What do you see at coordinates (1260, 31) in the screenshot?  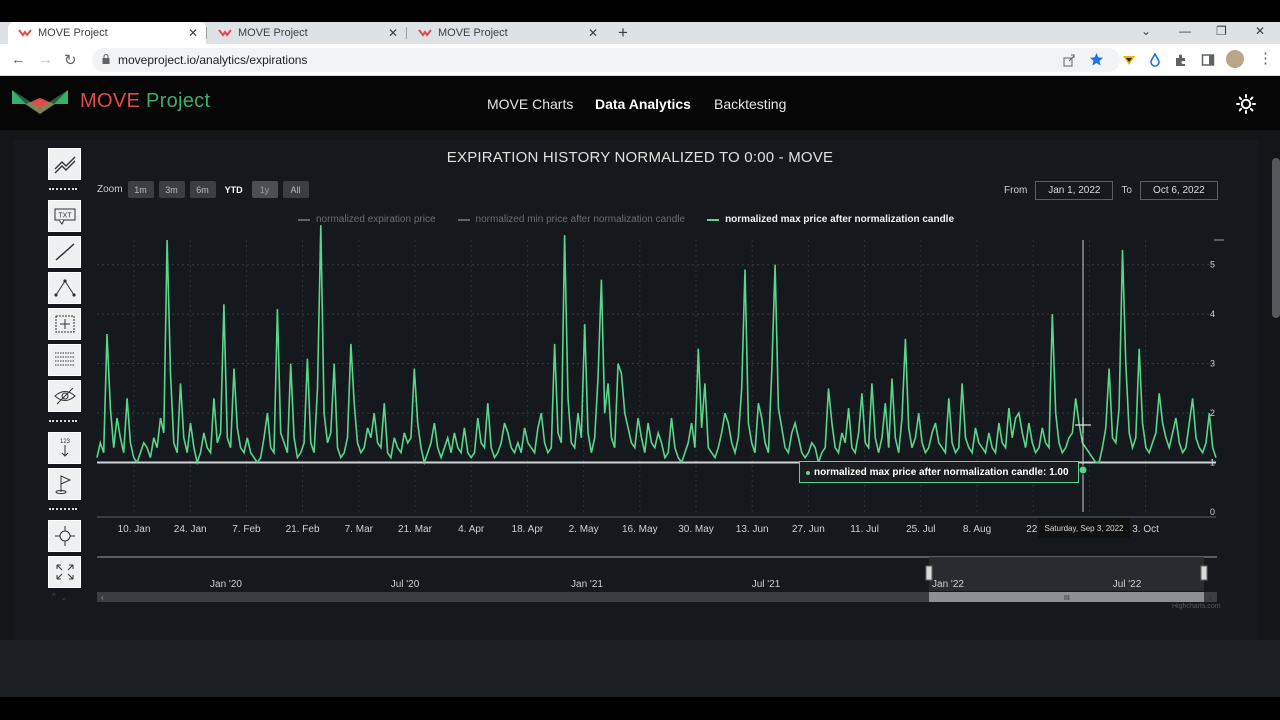 I see `close-window-icon: ✕` at bounding box center [1260, 31].